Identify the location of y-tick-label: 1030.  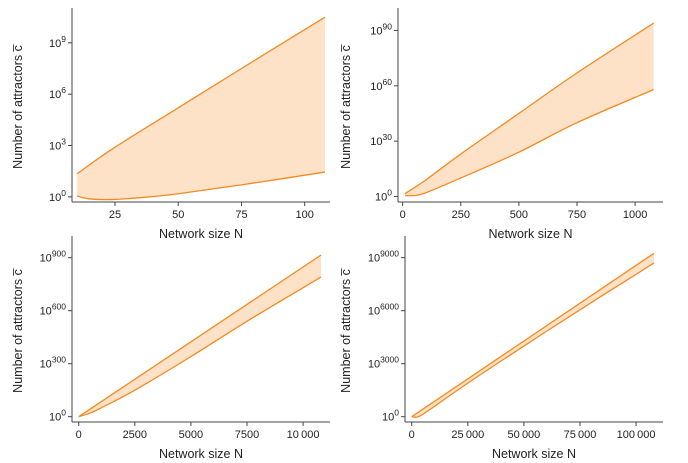
(381, 140).